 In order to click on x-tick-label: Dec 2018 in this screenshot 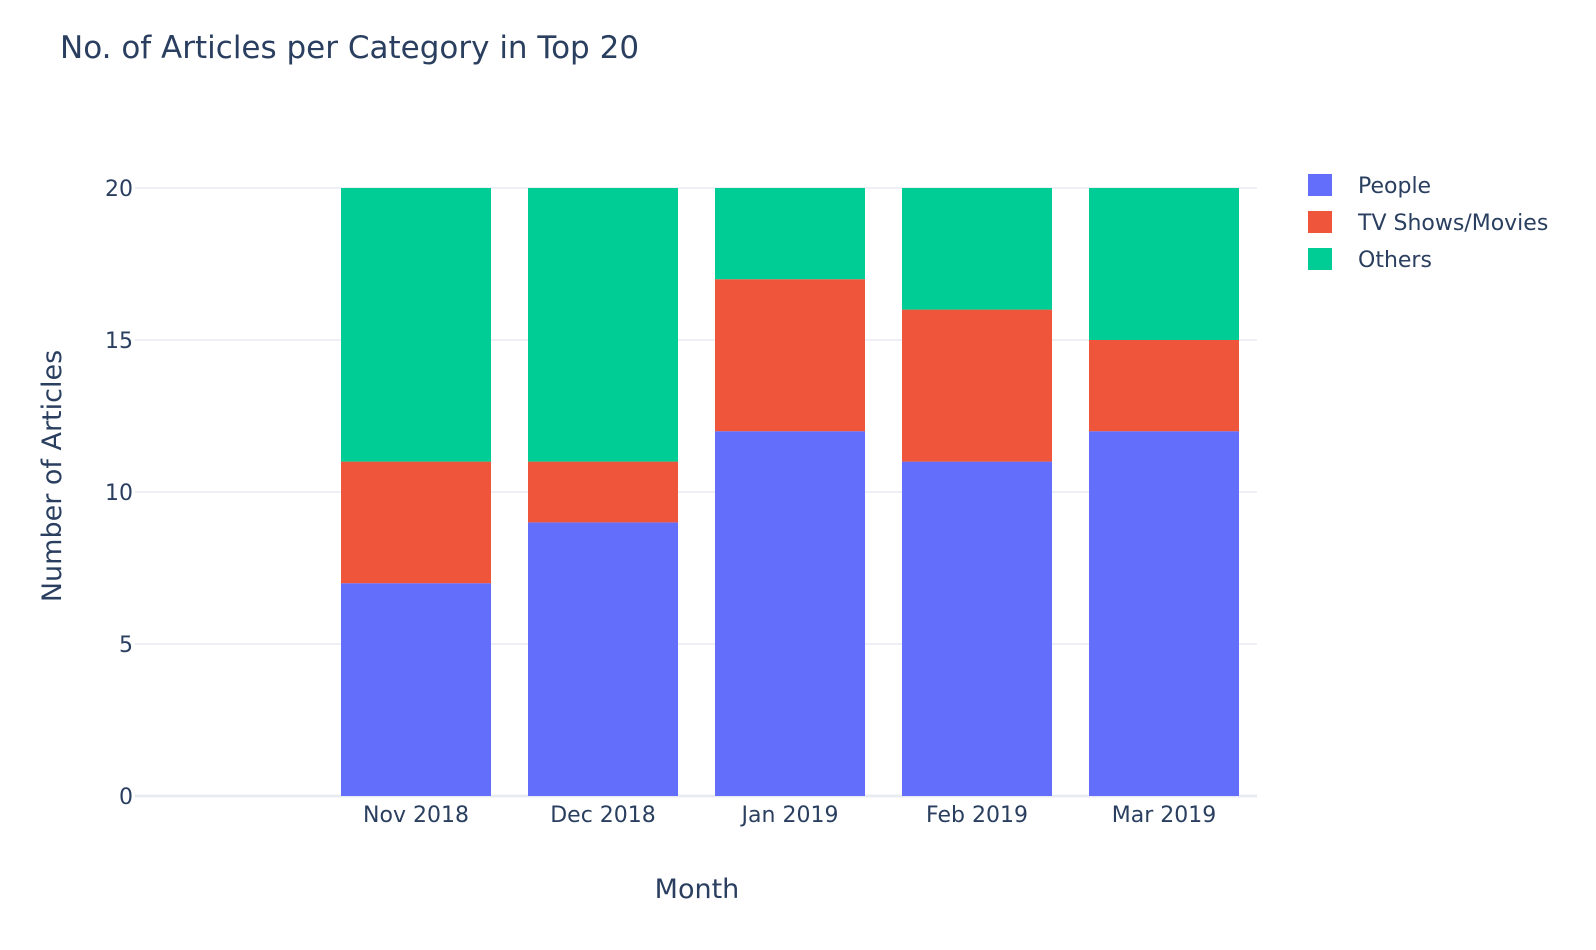, I will do `click(603, 815)`.